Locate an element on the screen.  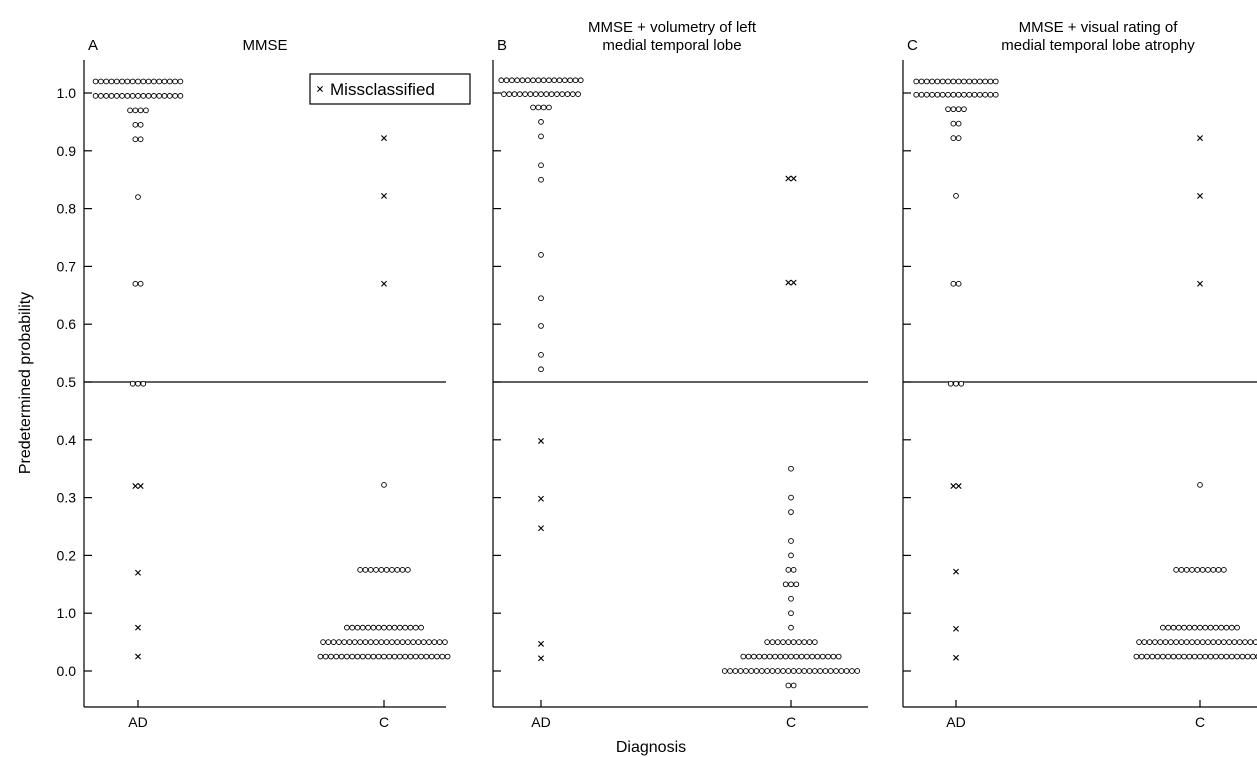
panel-title-line: MMSE + visual rating of is located at coordinates (1099, 27).